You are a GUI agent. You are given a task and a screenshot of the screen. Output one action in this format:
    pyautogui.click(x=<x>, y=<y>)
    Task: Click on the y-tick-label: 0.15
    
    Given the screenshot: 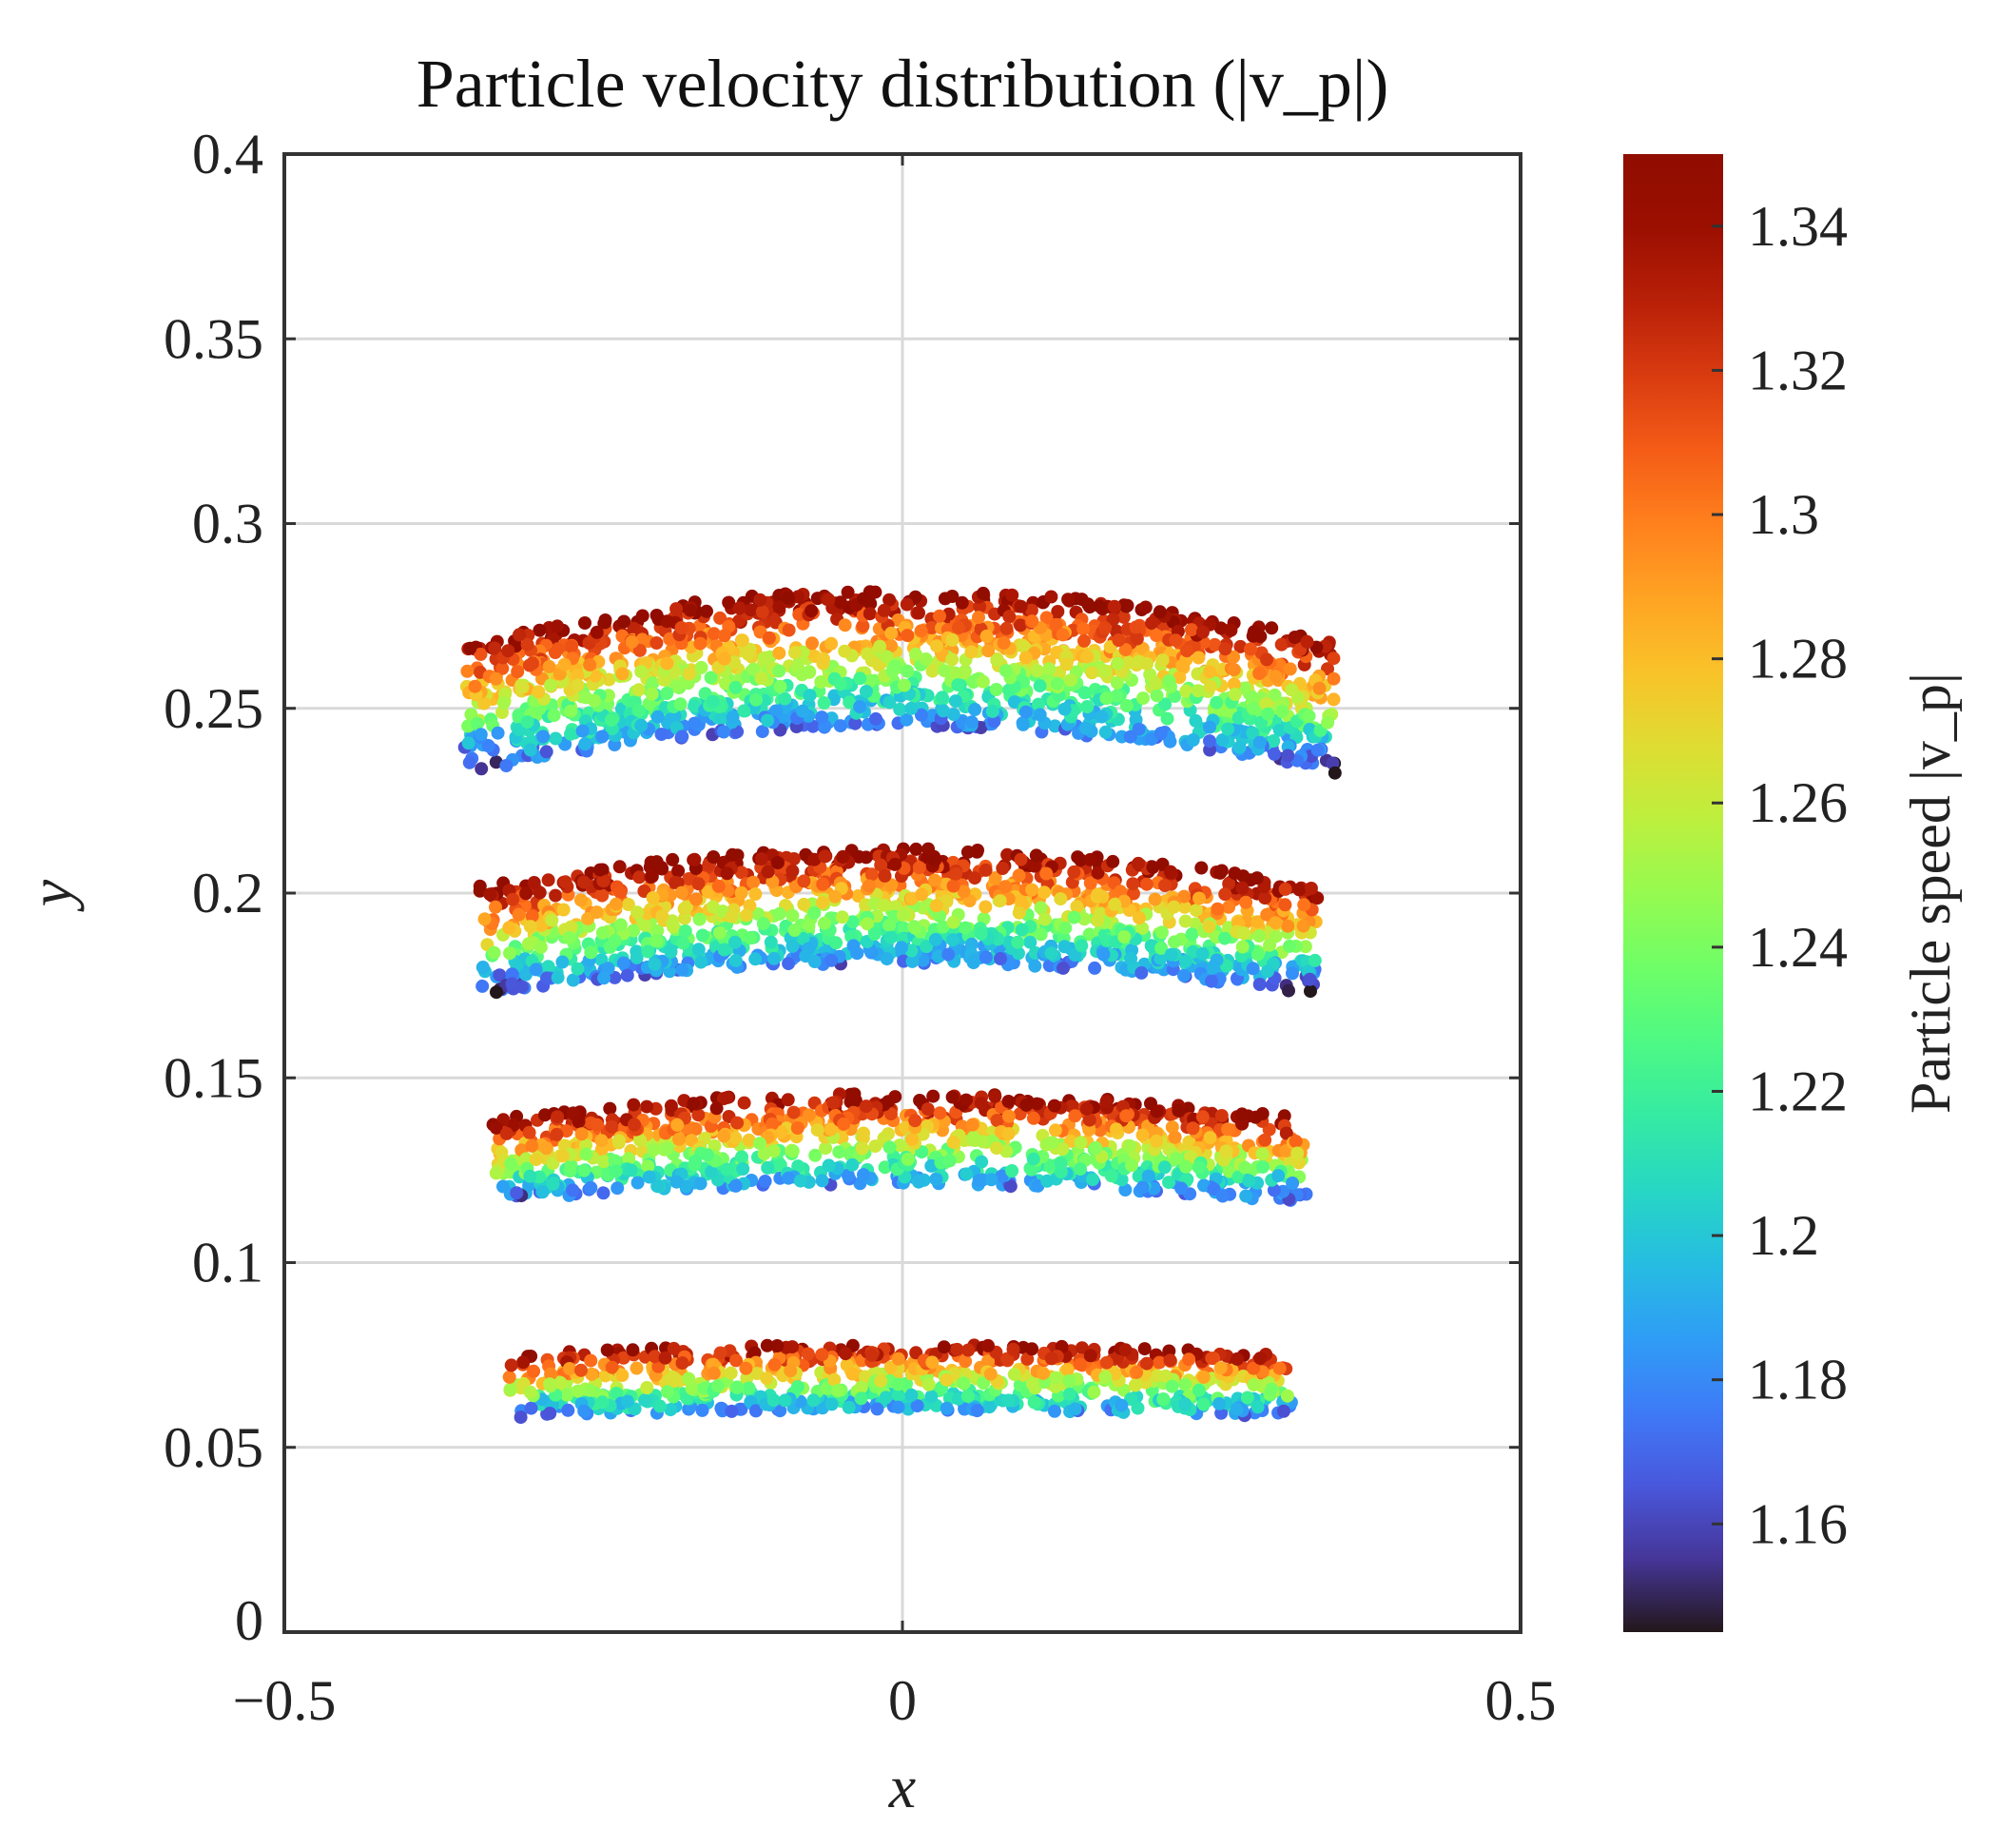 What is the action you would take?
    pyautogui.click(x=214, y=1077)
    